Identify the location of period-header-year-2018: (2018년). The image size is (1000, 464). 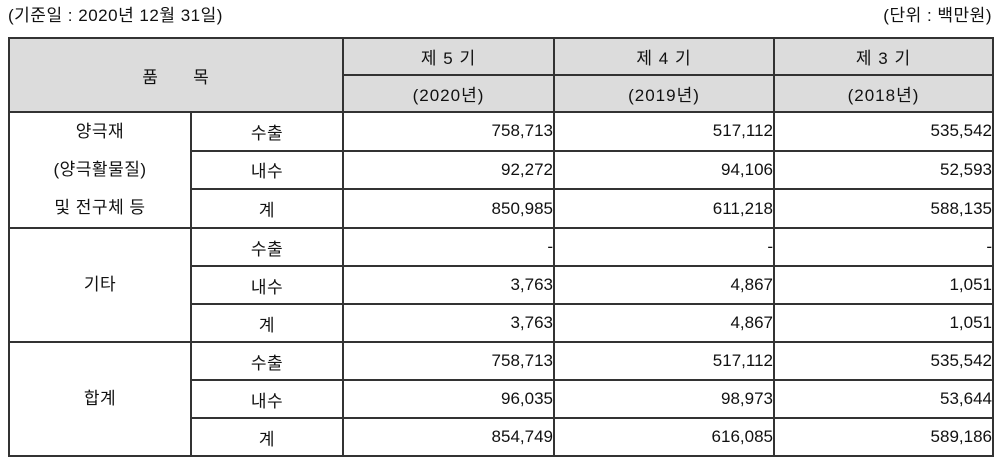
(883, 93).